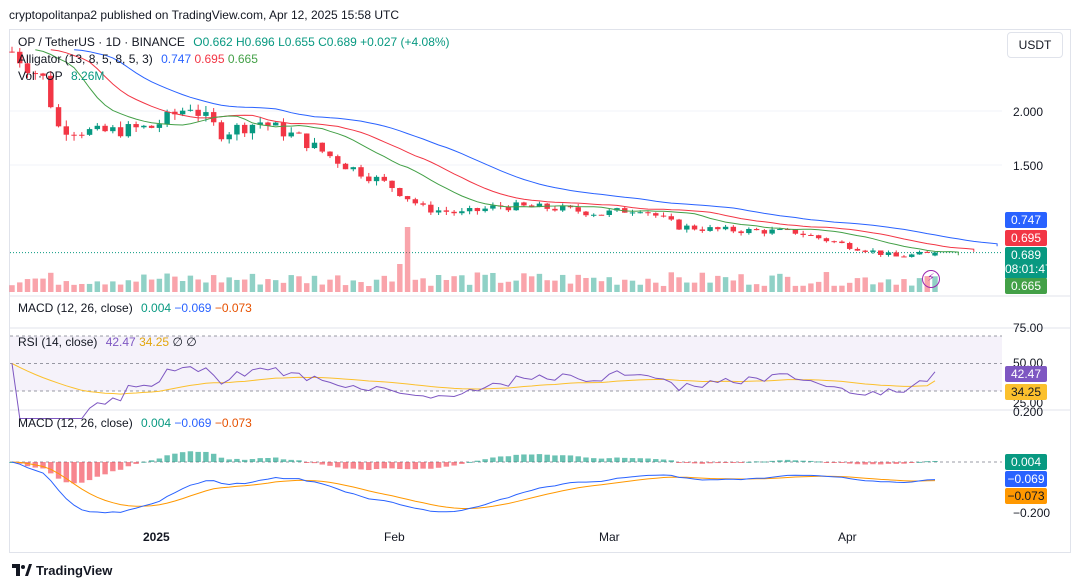  I want to click on bar-countdown: 08:01:47, so click(1028, 269).